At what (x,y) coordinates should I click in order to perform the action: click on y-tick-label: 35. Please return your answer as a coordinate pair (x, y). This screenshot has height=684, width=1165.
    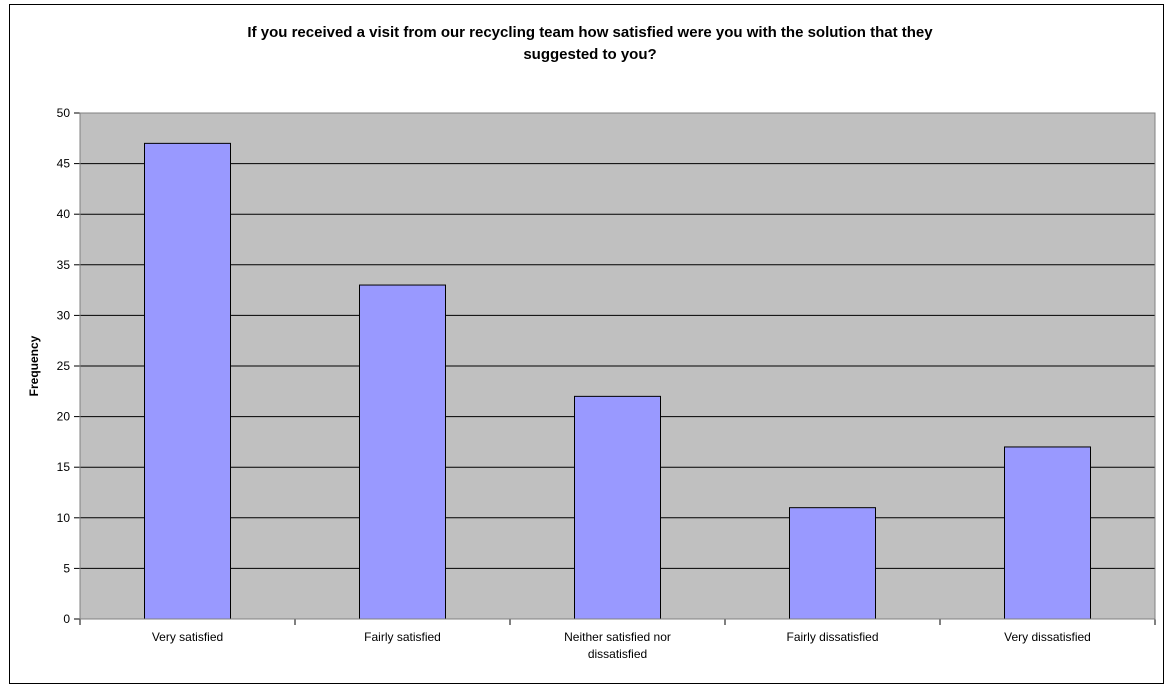
    Looking at the image, I should click on (64, 265).